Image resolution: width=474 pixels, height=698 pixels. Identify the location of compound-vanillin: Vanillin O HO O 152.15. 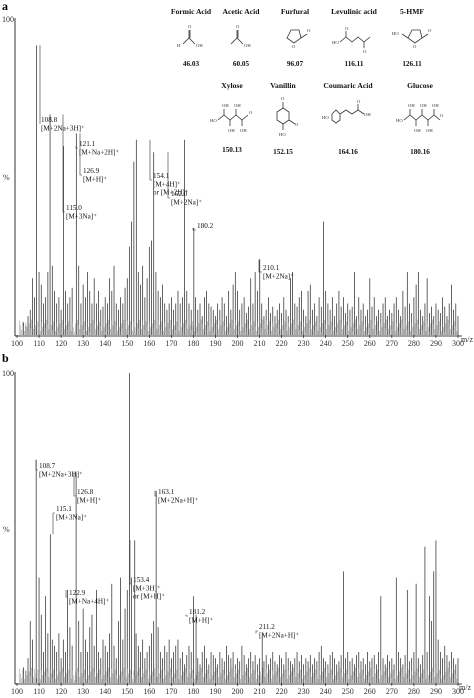
(284, 118).